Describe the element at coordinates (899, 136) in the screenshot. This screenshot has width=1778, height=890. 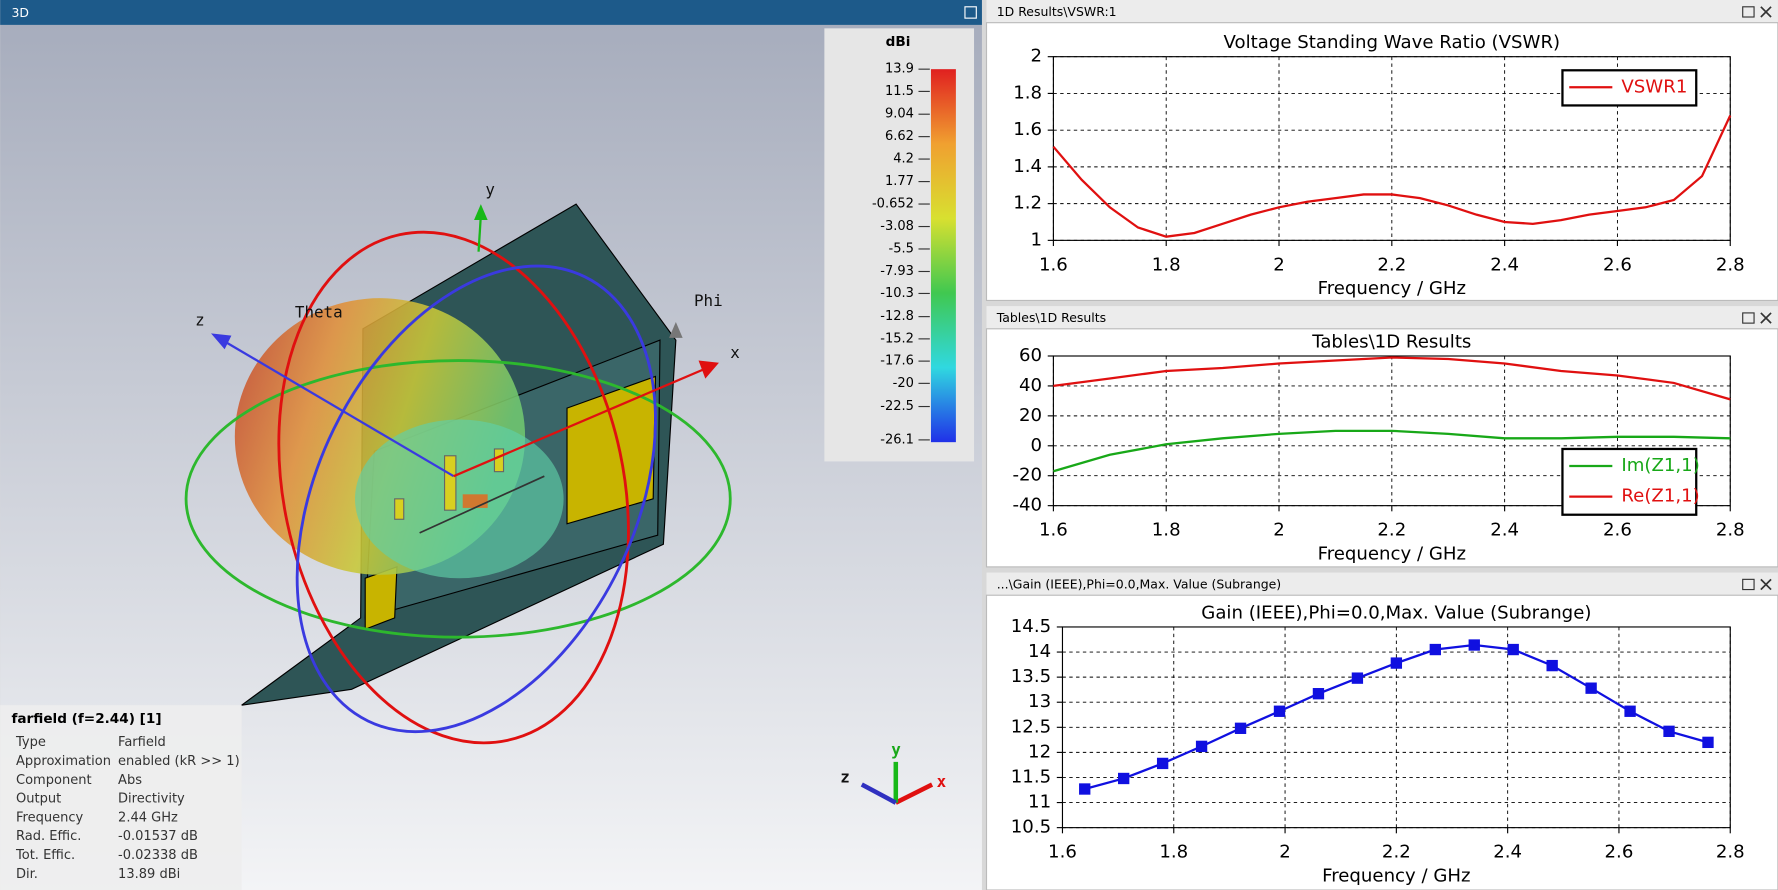
I see `colorbar-label: 6.62` at that location.